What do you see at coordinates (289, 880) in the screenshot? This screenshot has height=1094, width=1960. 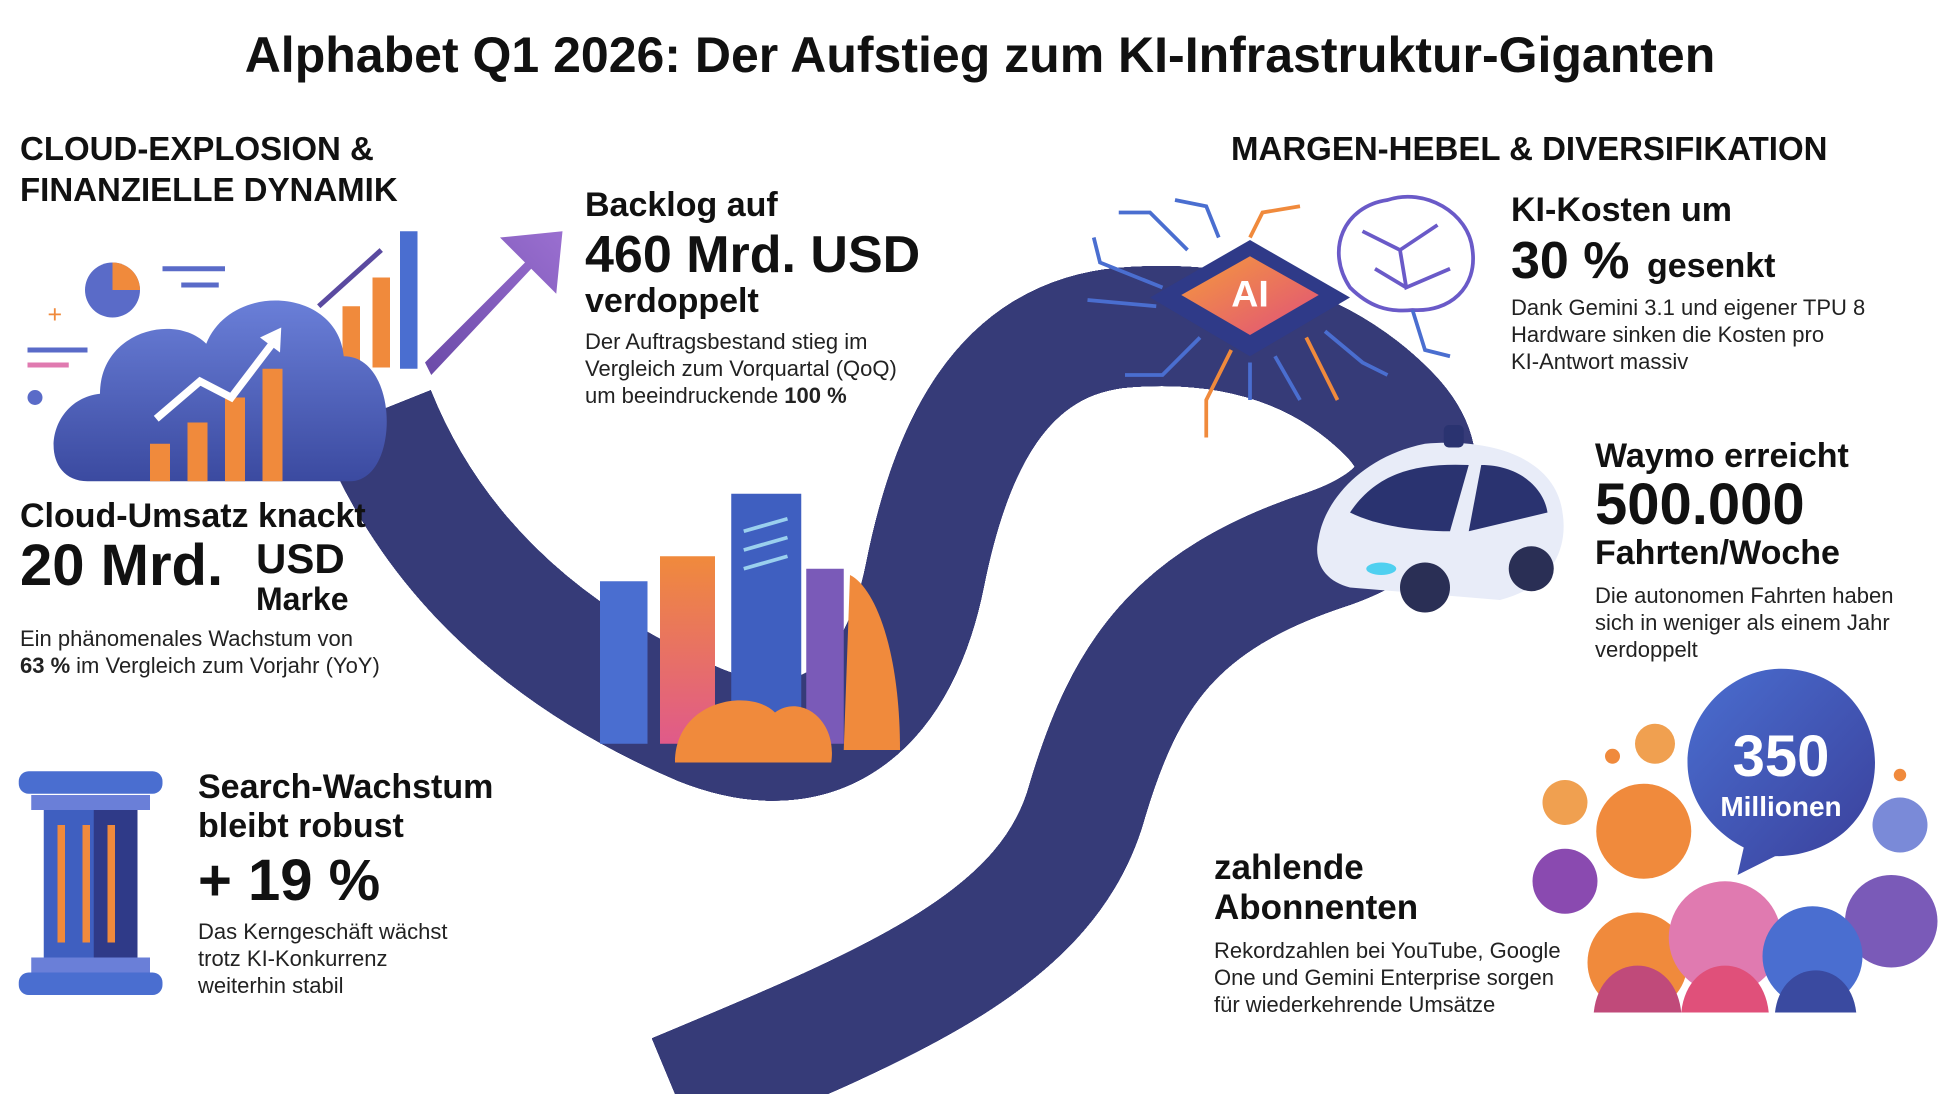 I see `figure: + 19 %` at bounding box center [289, 880].